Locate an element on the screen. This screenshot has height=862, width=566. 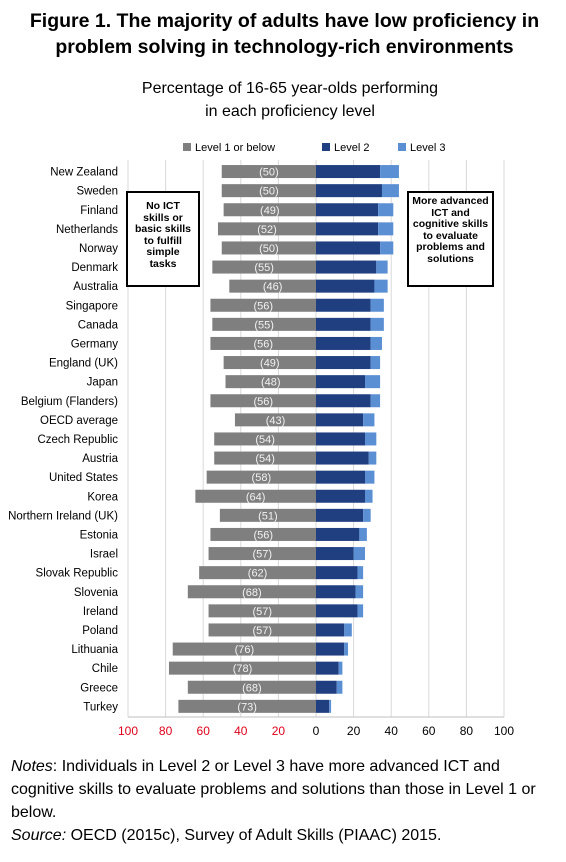
bar-data-label: (50) is located at coordinates (269, 249).